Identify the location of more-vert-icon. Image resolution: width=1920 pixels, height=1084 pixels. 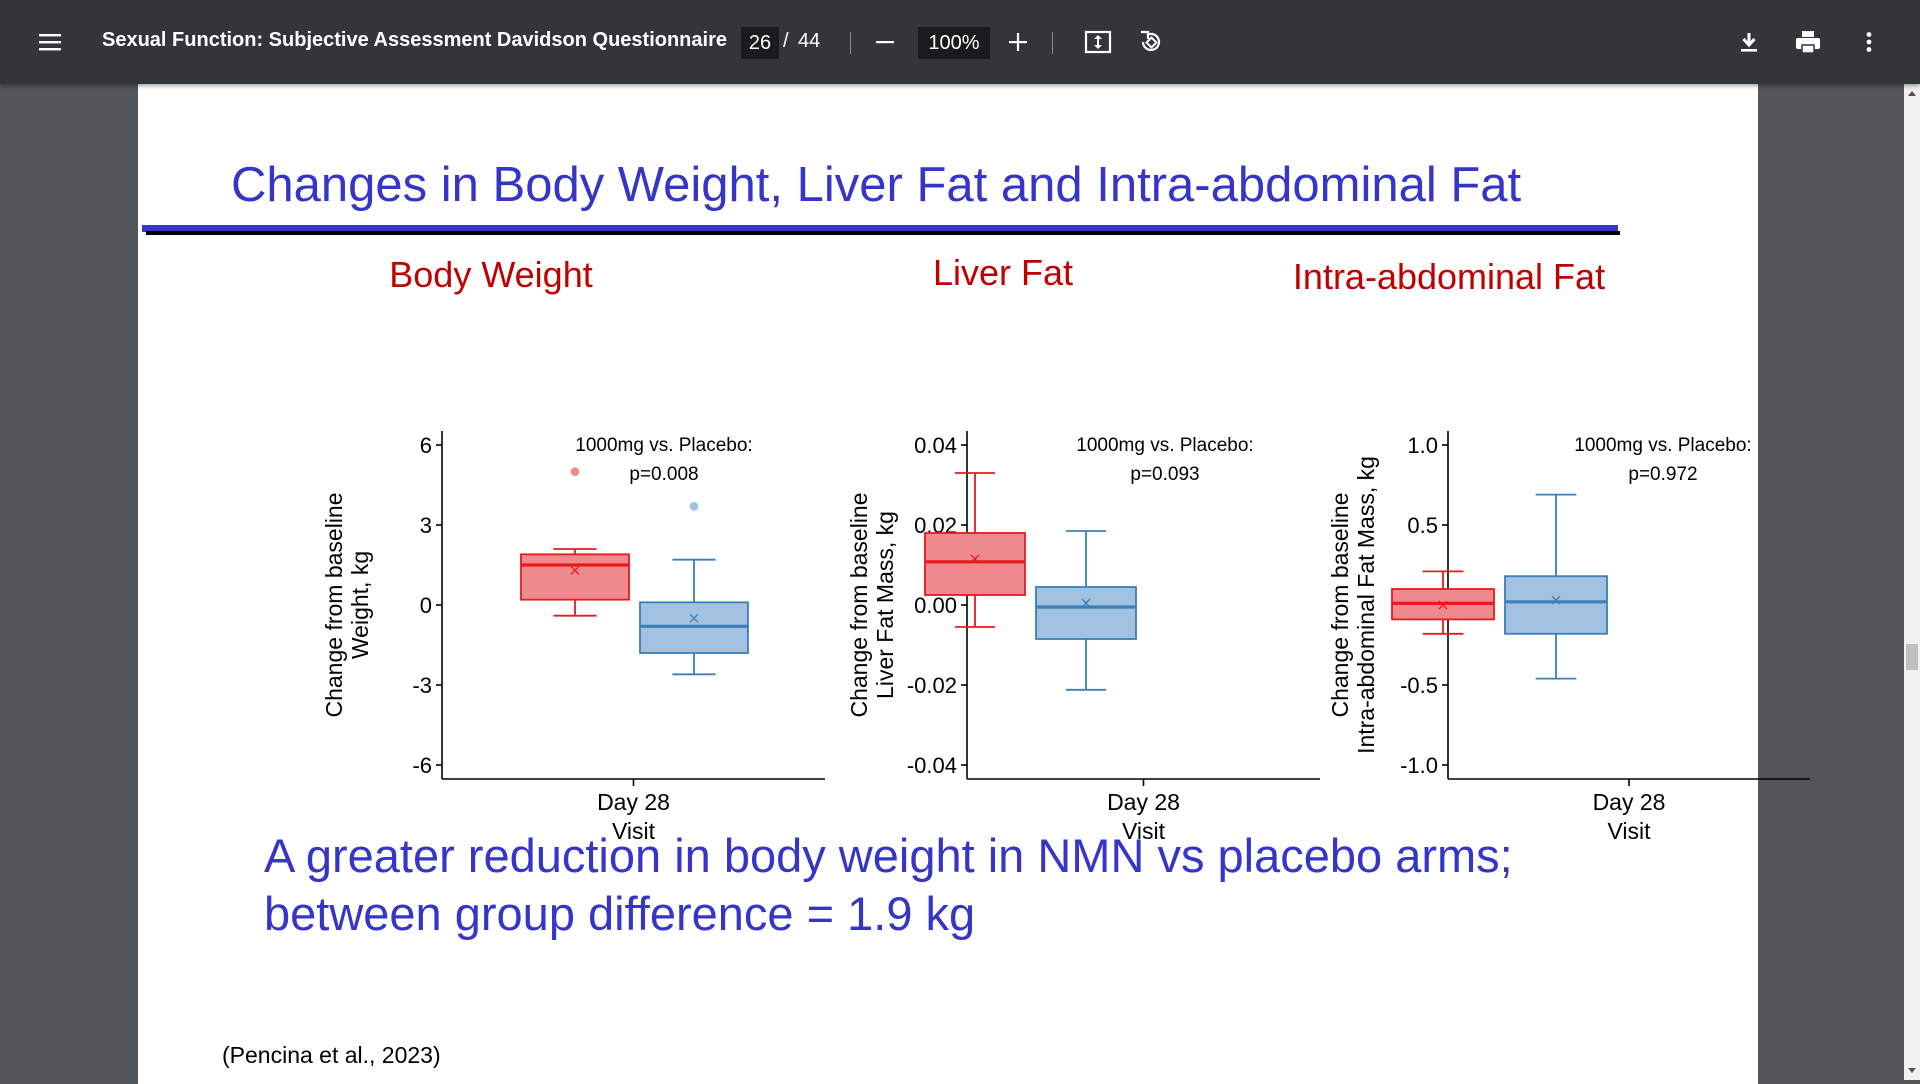
(1869, 42).